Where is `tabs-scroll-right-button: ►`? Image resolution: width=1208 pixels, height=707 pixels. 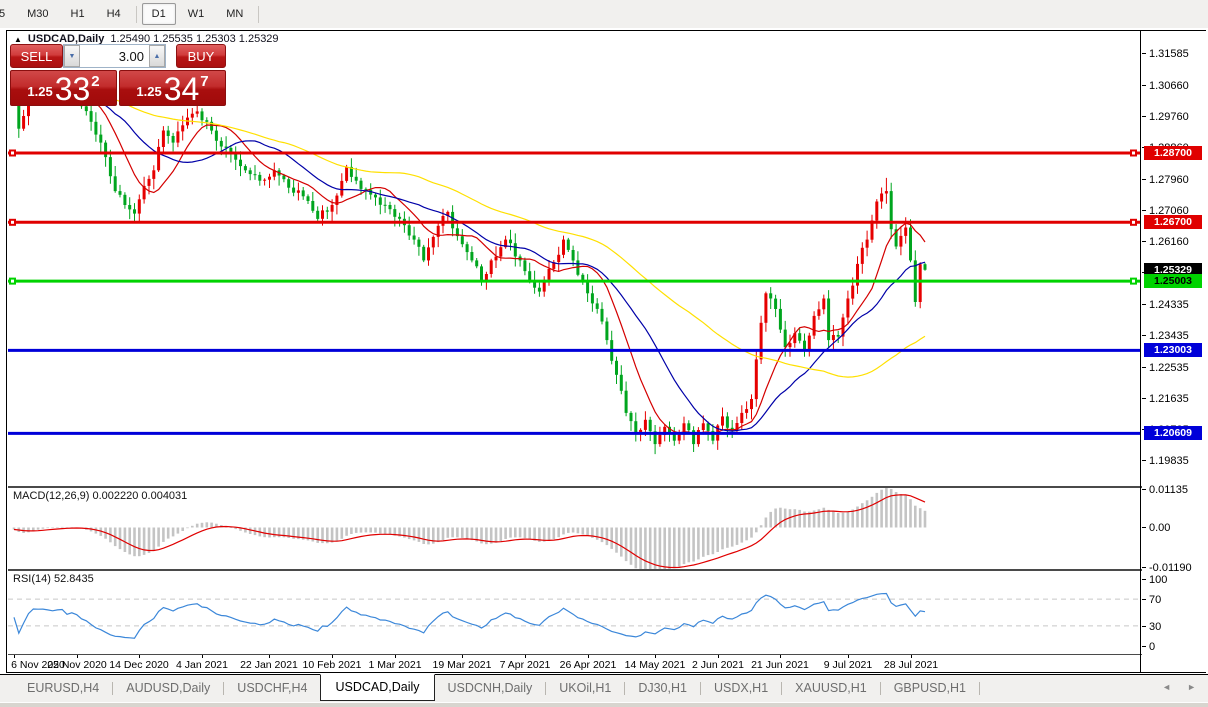 tabs-scroll-right-button: ► is located at coordinates (1191, 687).